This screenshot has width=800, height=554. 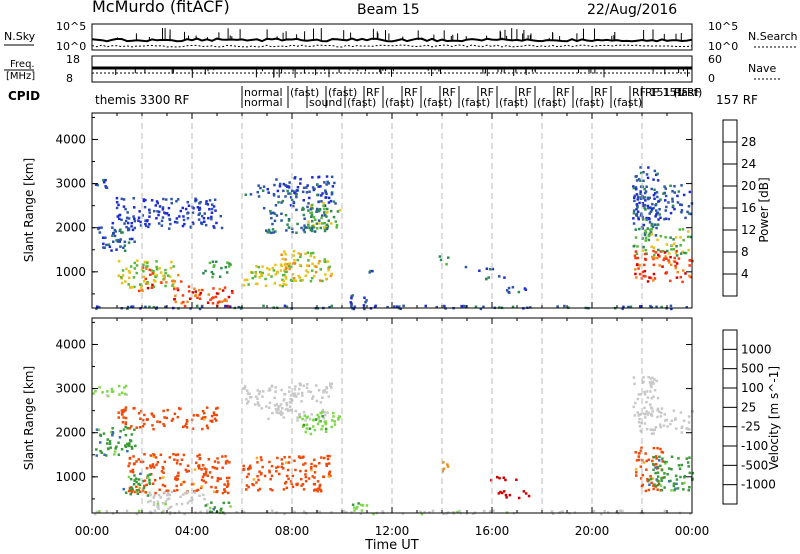 I want to click on cpid-entry: RF, so click(x=373, y=92).